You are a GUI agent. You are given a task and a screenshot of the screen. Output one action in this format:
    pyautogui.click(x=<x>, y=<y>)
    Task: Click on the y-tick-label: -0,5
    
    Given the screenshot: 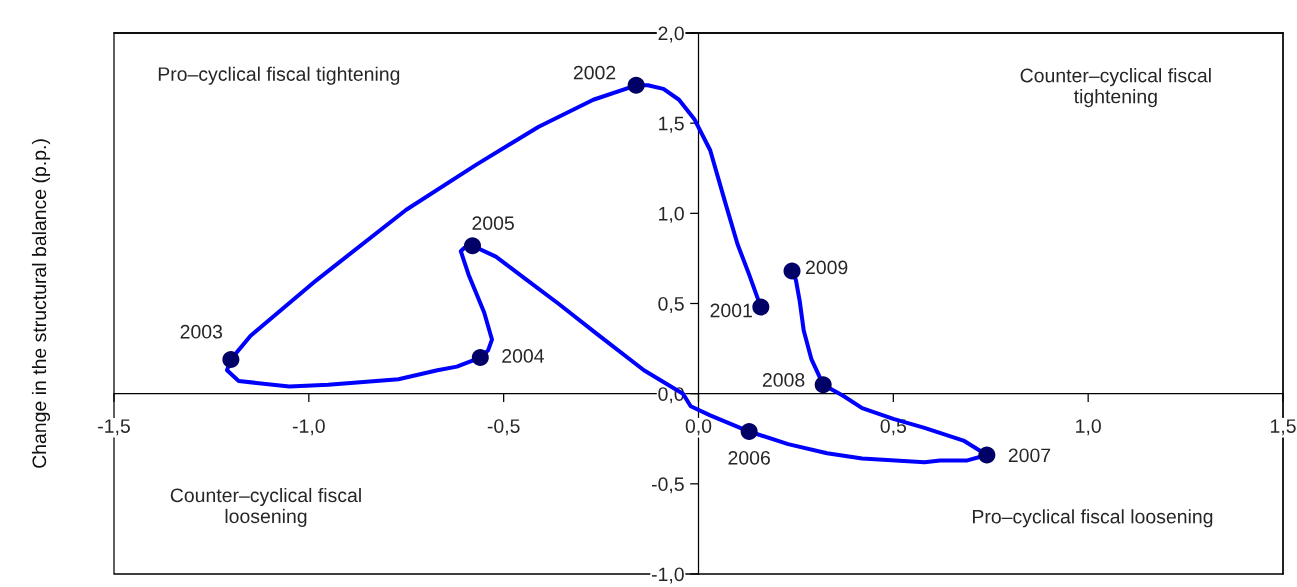 What is the action you would take?
    pyautogui.click(x=667, y=485)
    